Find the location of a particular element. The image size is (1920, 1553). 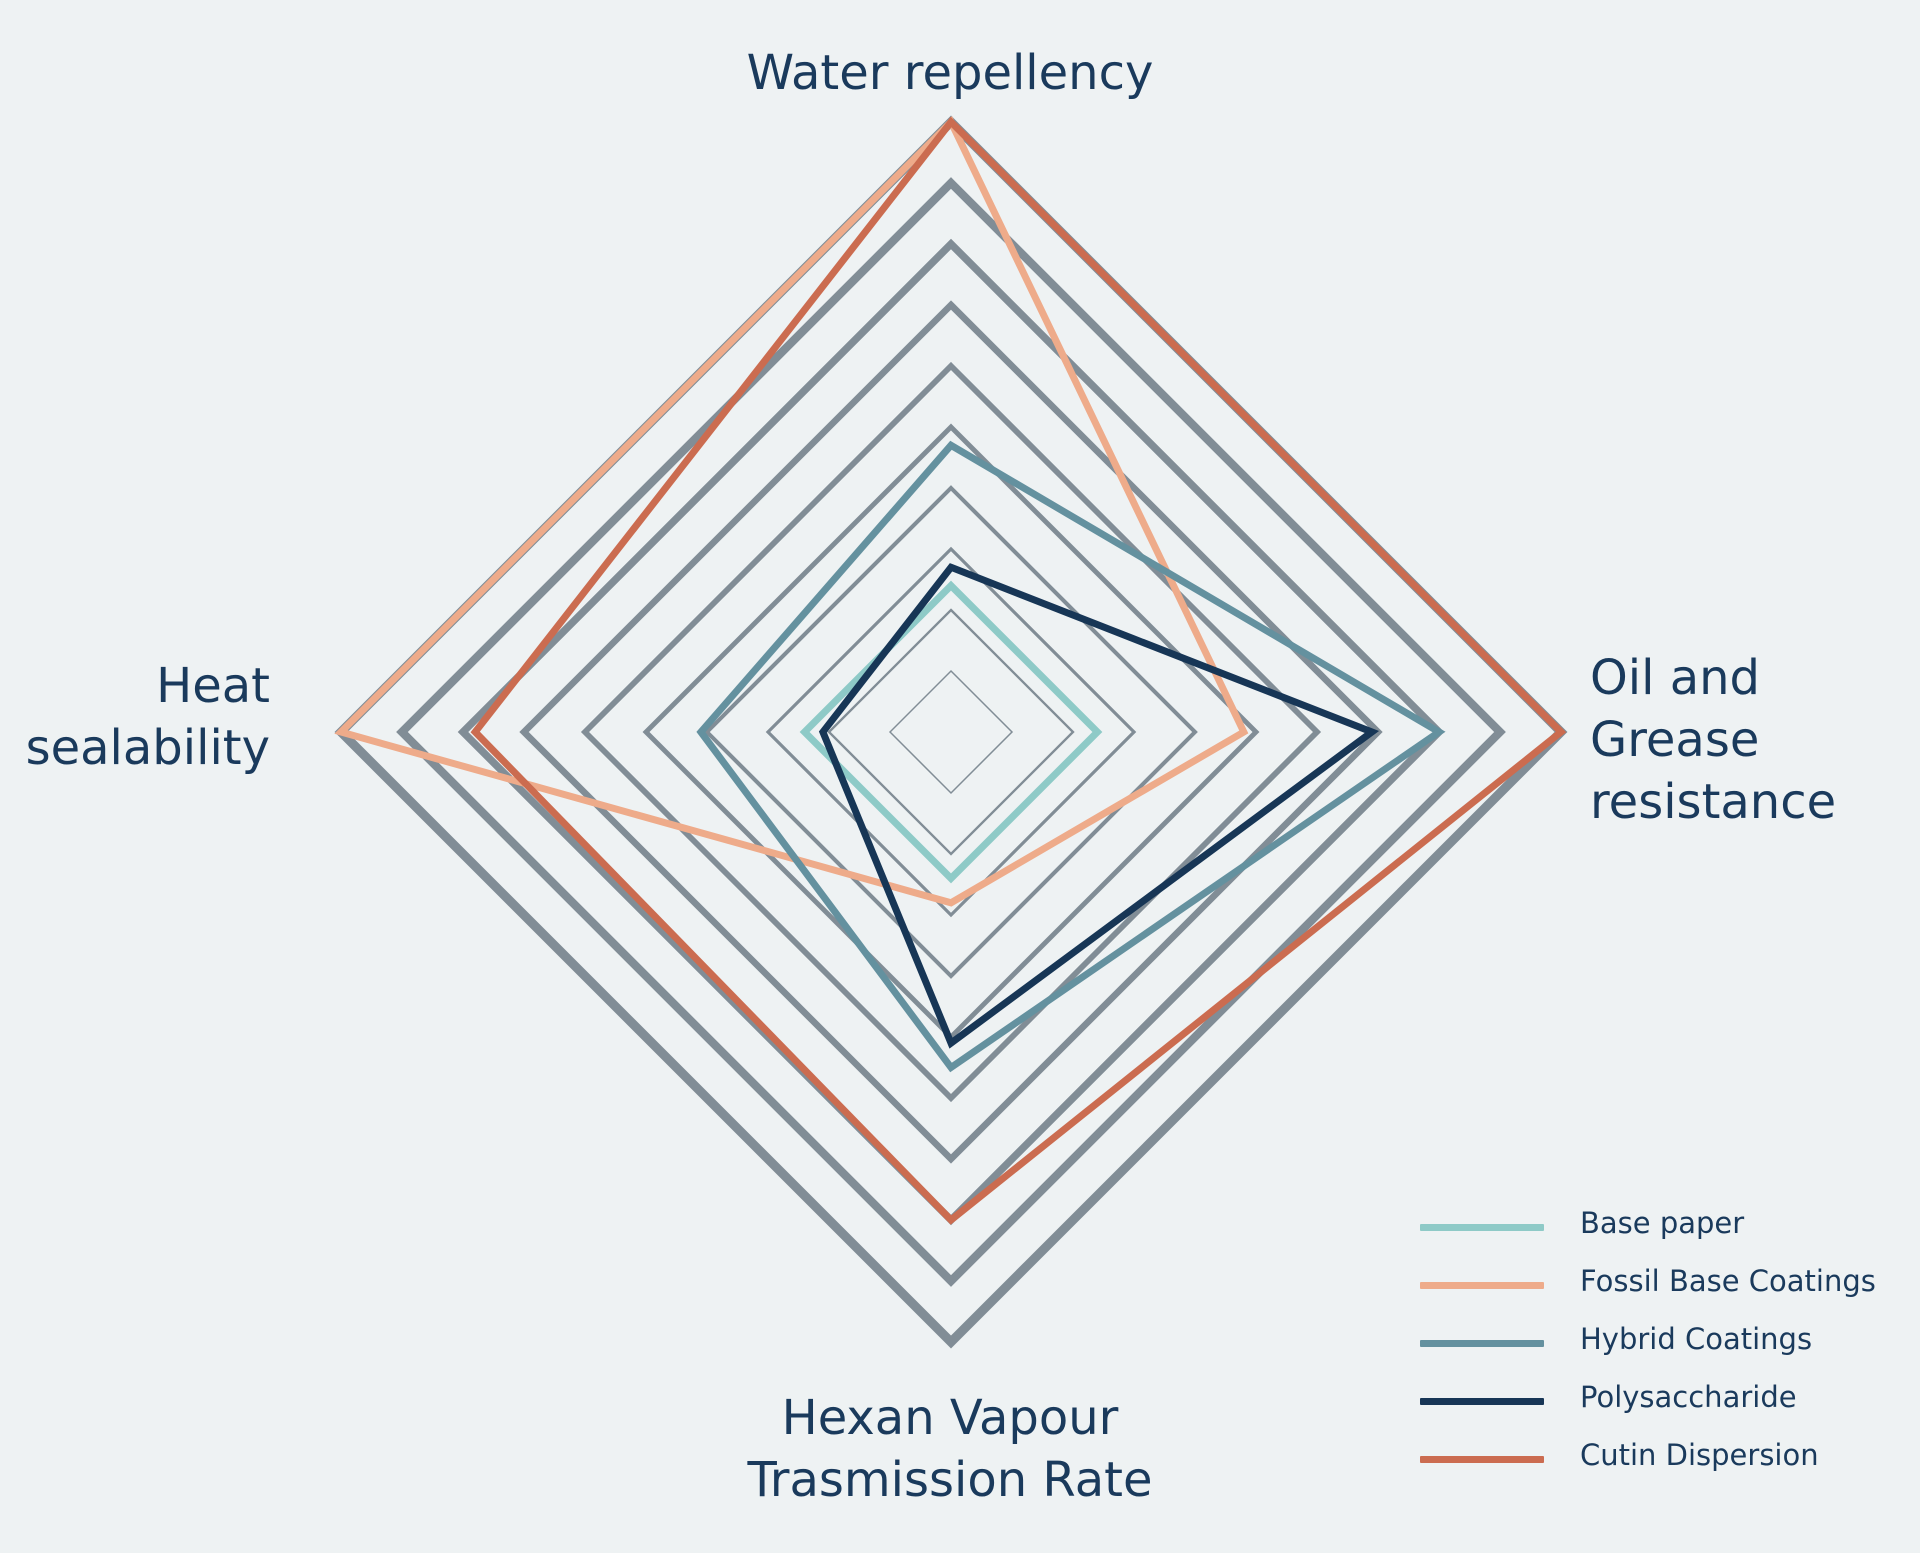

legend-item-polysaccharide: Polysaccharide is located at coordinates (1660, 1403).